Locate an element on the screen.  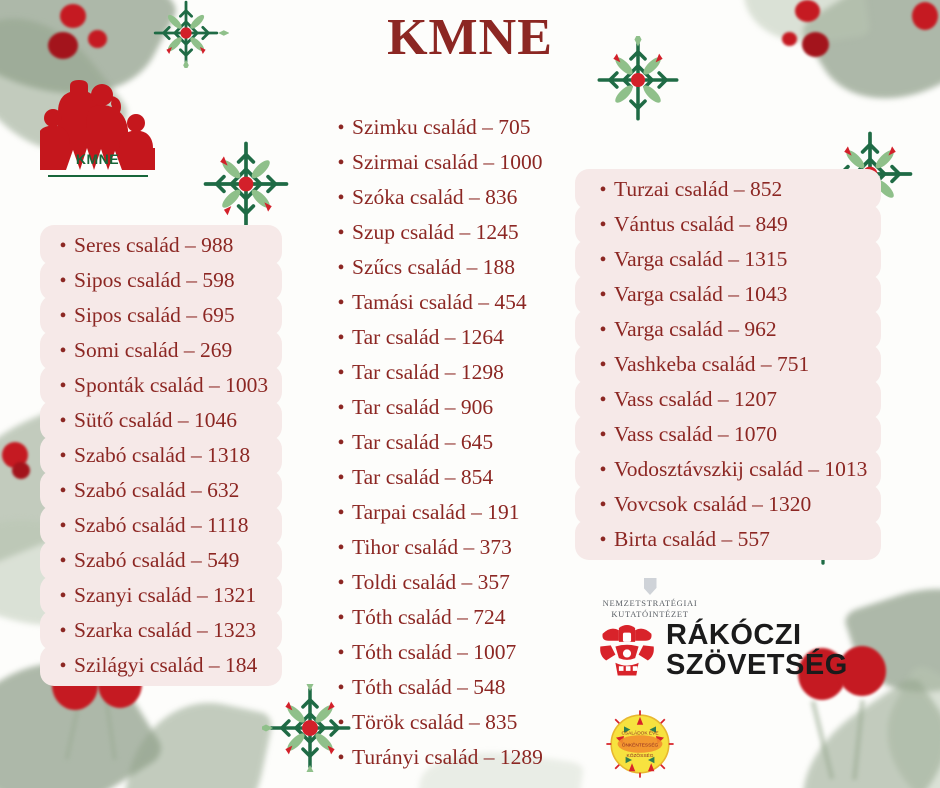
rakoczi-szovetseg-logo: RÁKÓCZI SZÖVETSÉG is located at coordinates (723, 650).